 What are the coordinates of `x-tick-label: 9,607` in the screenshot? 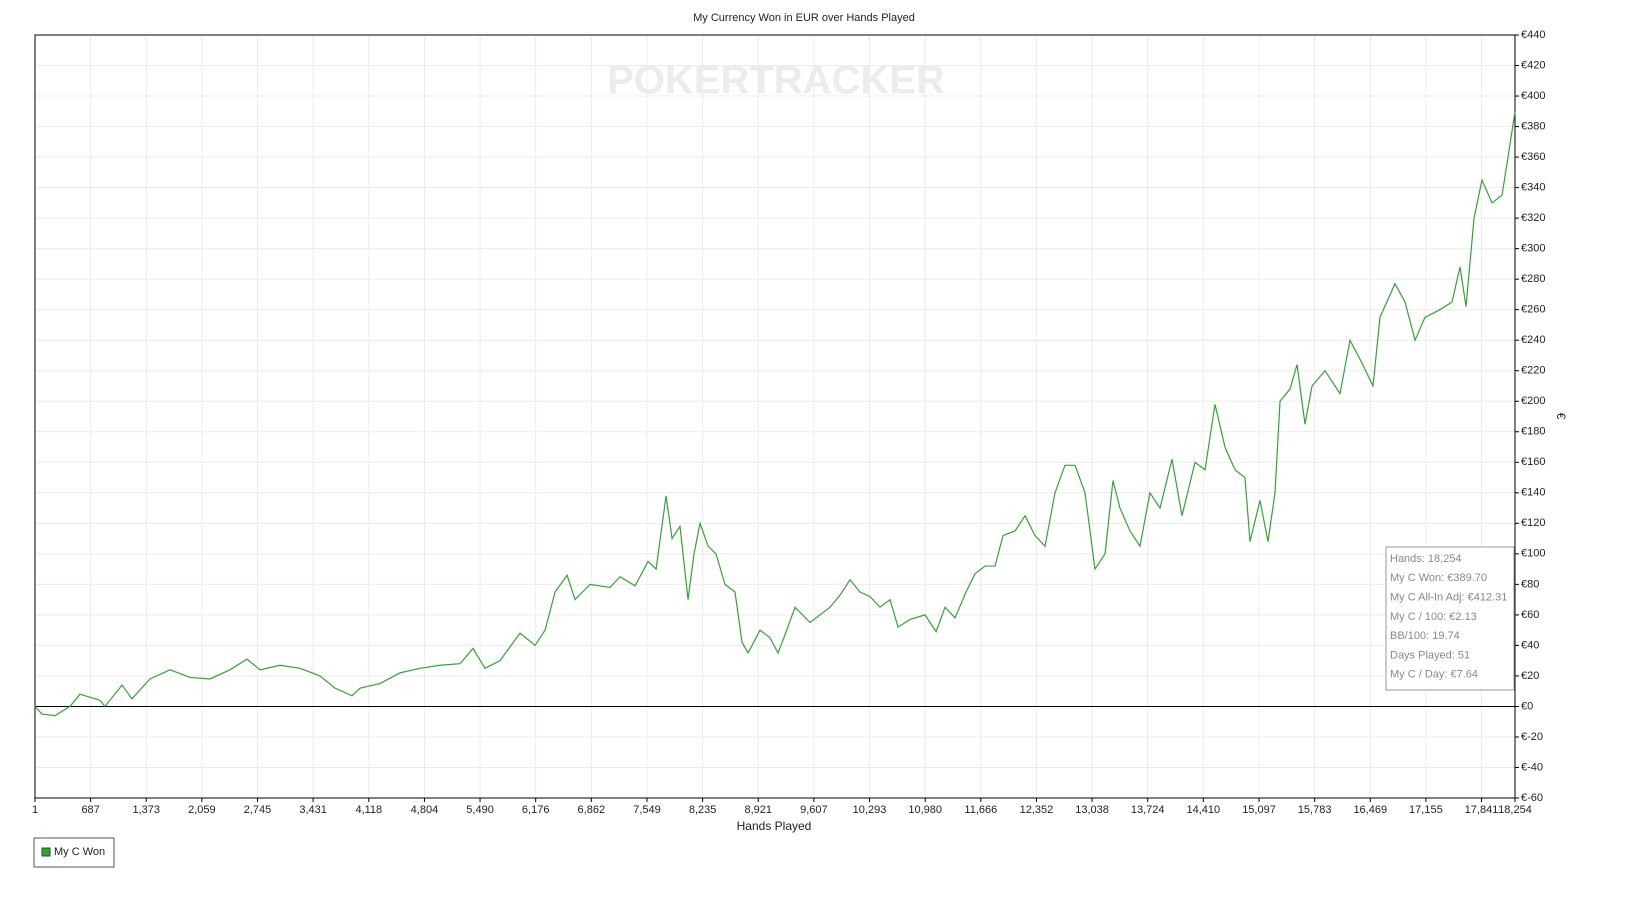 It's located at (814, 810).